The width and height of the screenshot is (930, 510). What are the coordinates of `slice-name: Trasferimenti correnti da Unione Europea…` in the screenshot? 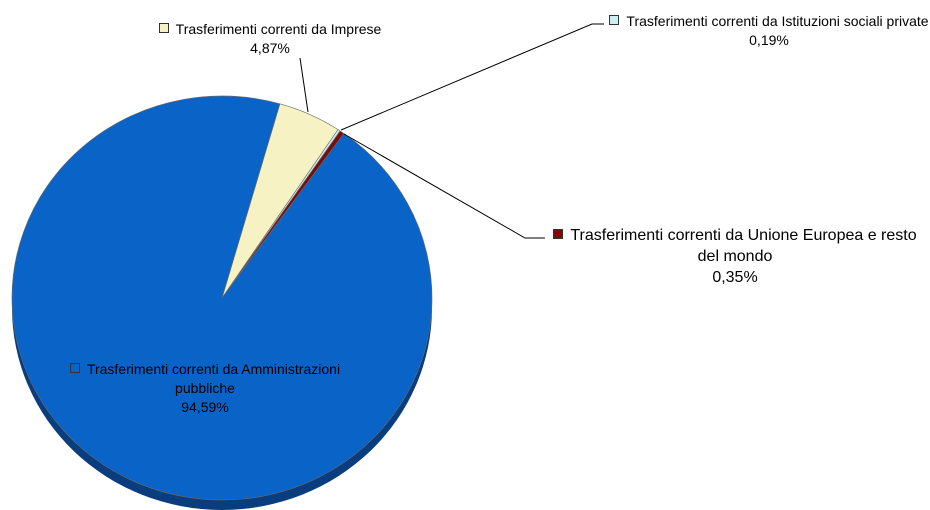 It's located at (743, 246).